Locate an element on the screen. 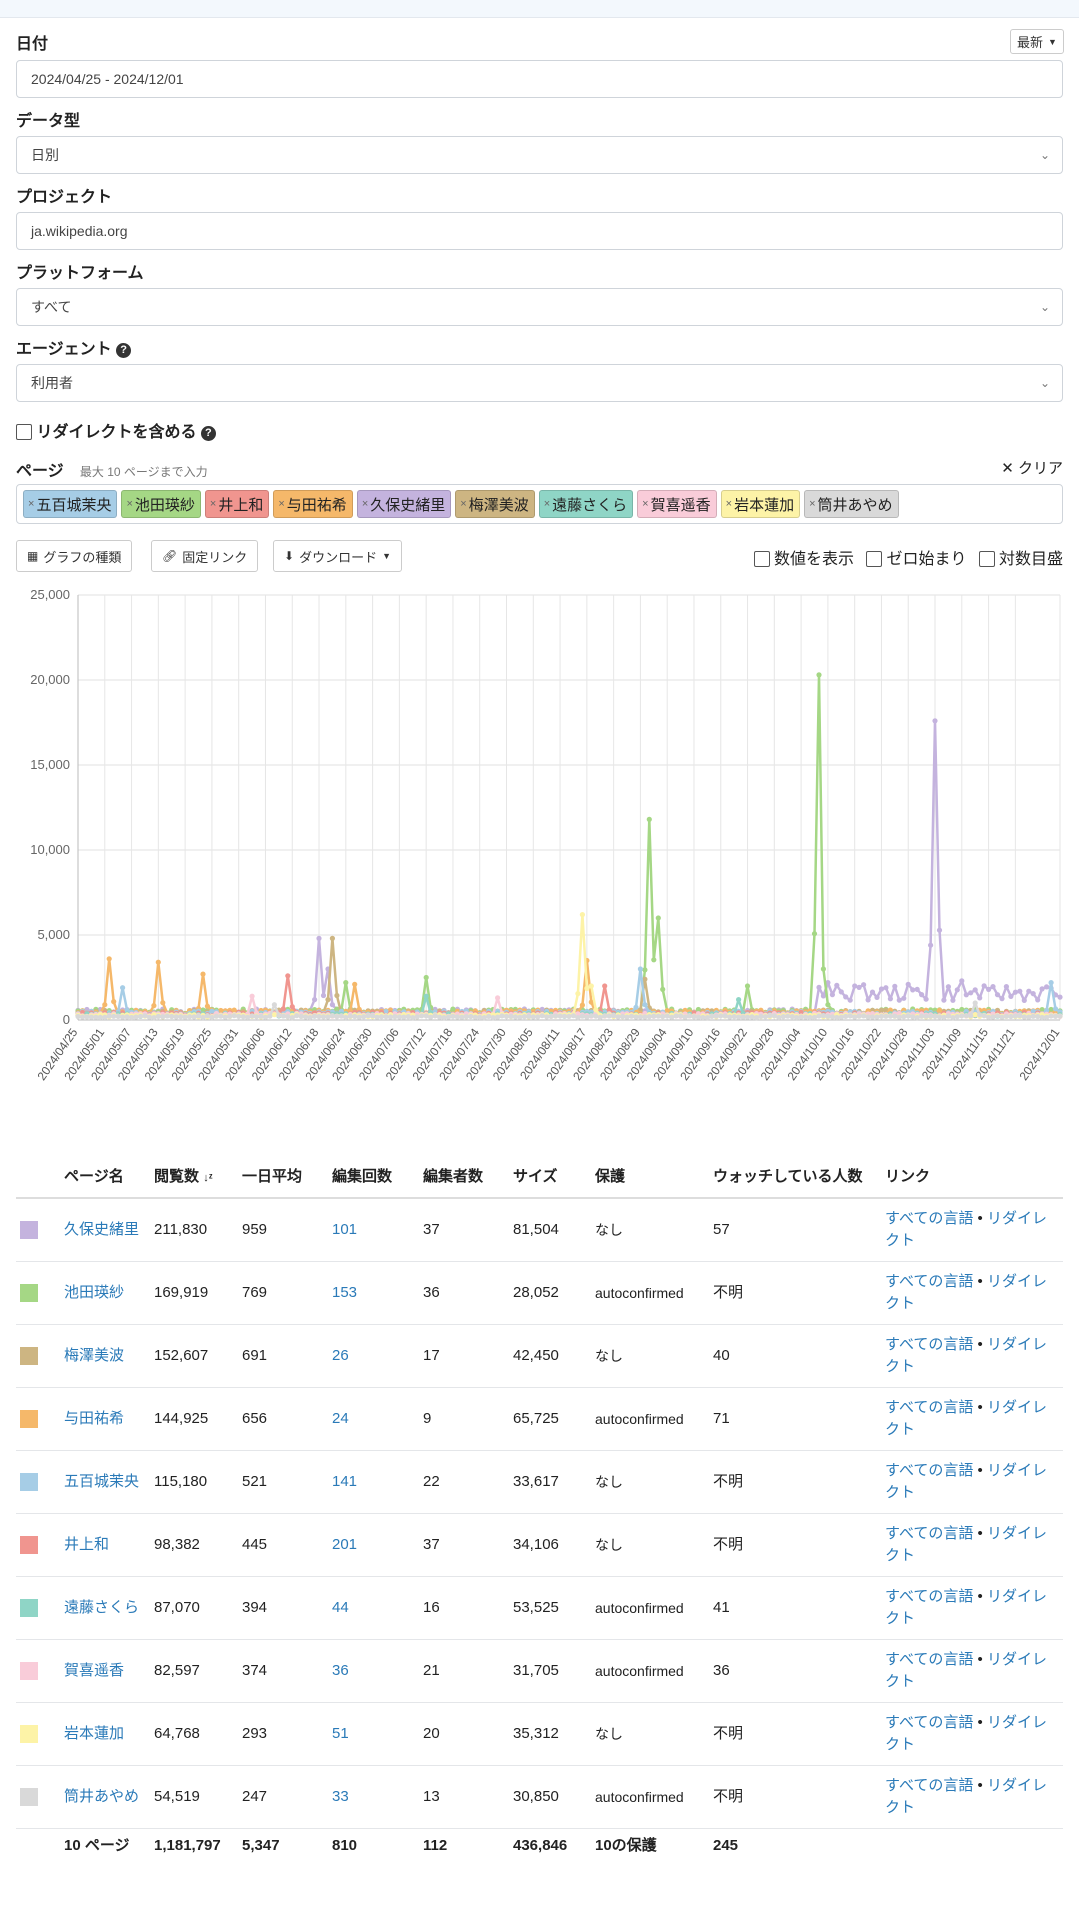 The height and width of the screenshot is (1908, 1079). page-name: 与田祐希 is located at coordinates (94, 1418).